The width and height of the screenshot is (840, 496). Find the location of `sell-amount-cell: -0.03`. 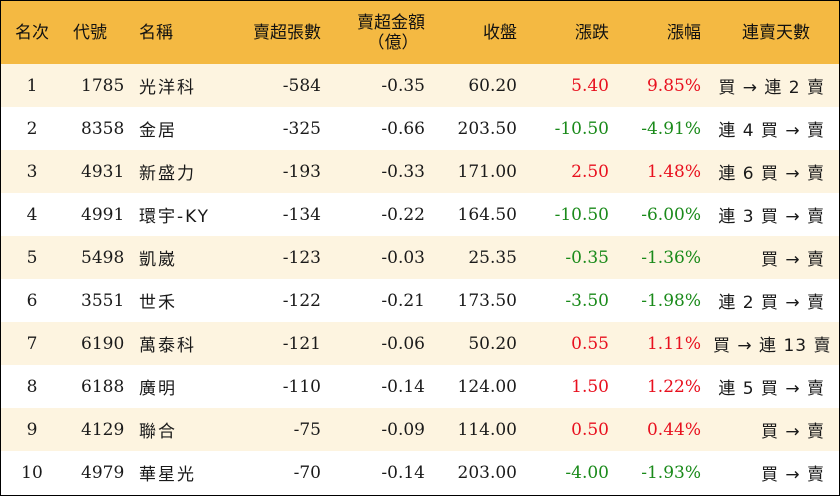

sell-amount-cell: -0.03 is located at coordinates (403, 257).